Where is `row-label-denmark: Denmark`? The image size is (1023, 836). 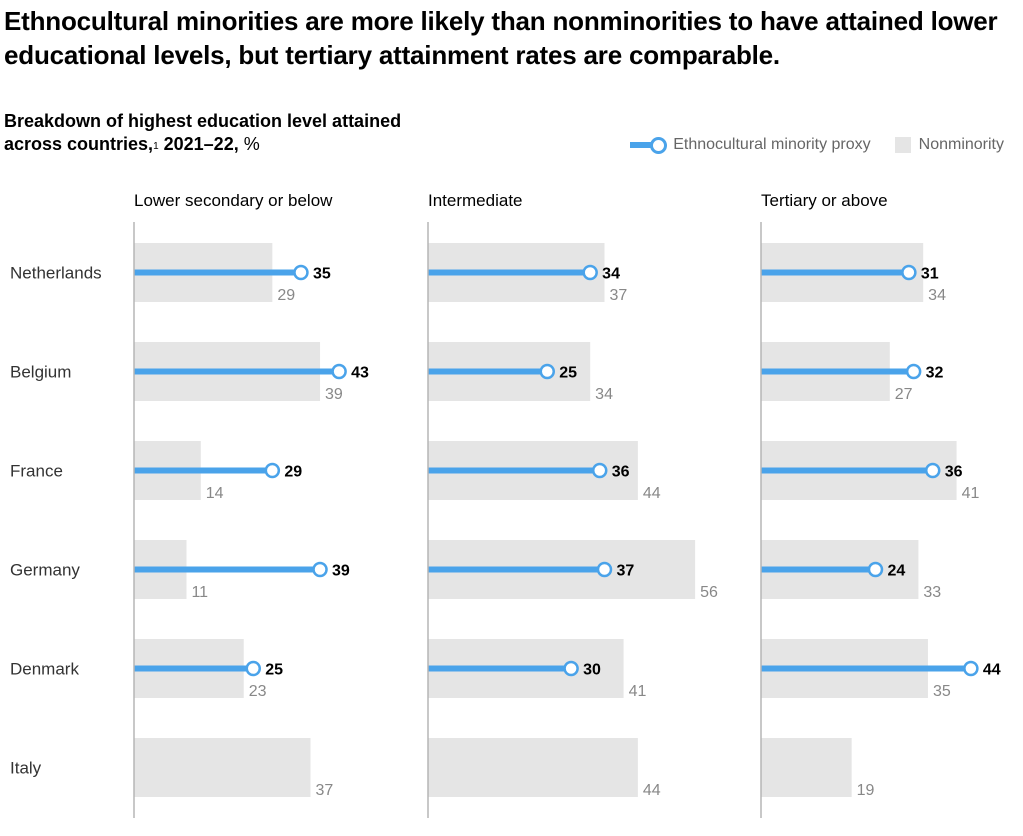
row-label-denmark: Denmark is located at coordinates (44, 669).